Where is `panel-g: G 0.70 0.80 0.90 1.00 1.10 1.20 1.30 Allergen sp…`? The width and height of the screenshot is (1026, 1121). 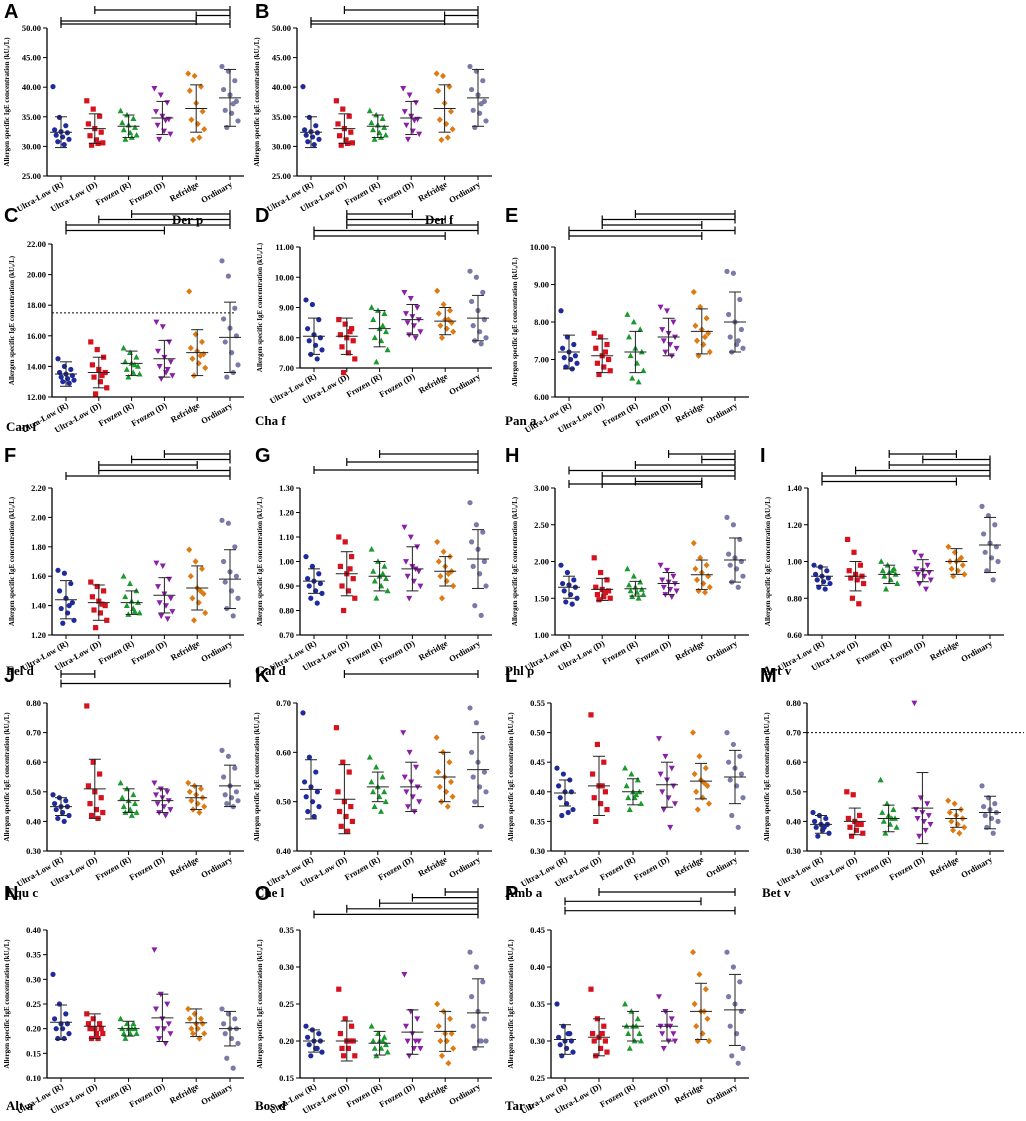
panel-g: G 0.70 0.80 0.90 1.00 1.10 1.20 1.30 Allergen sp… is located at coordinates (373, 561).